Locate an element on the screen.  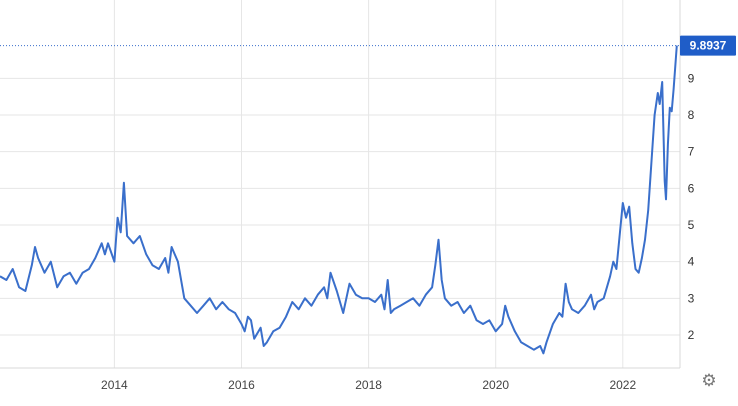
y-tick-label: 2 is located at coordinates (691, 335).